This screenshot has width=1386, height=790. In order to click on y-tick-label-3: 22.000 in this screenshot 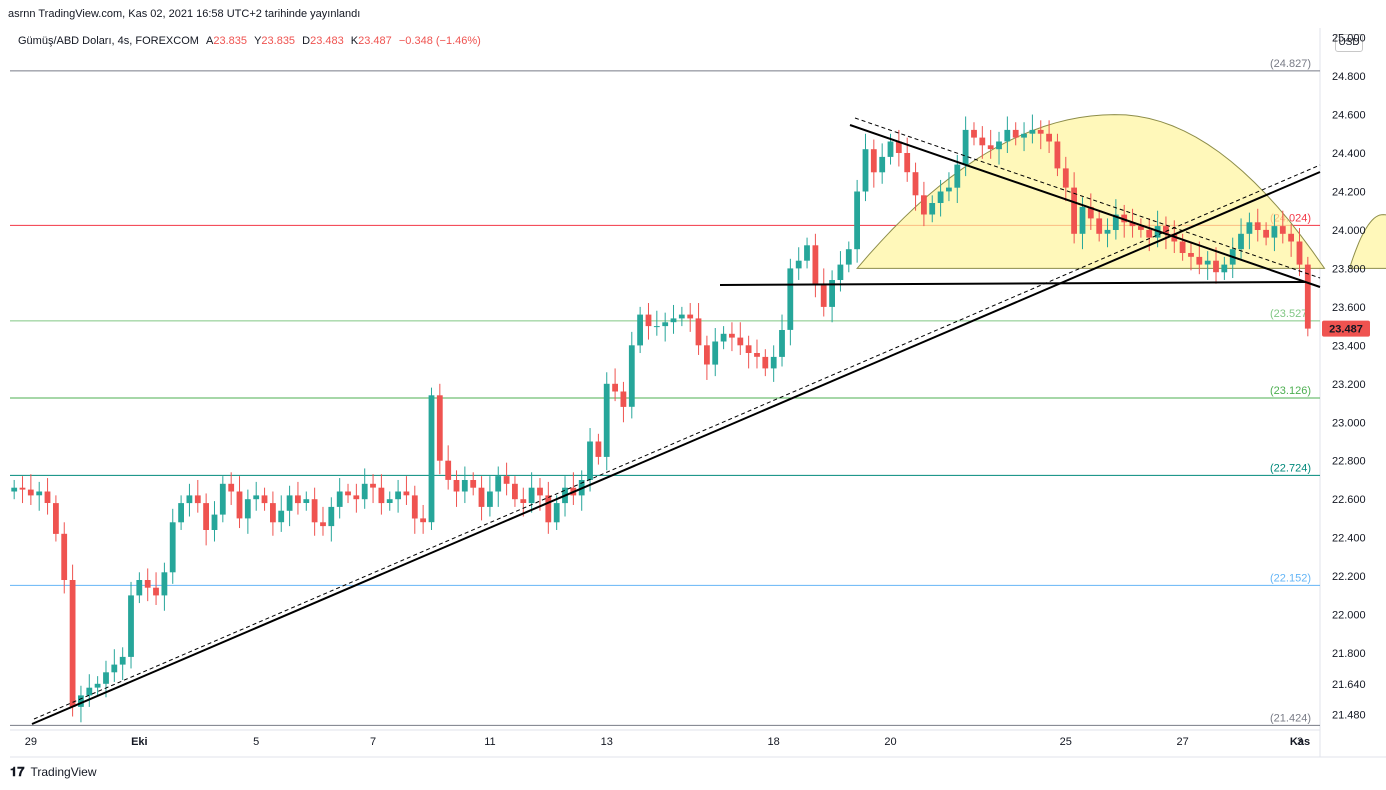, I will do `click(1349, 616)`.